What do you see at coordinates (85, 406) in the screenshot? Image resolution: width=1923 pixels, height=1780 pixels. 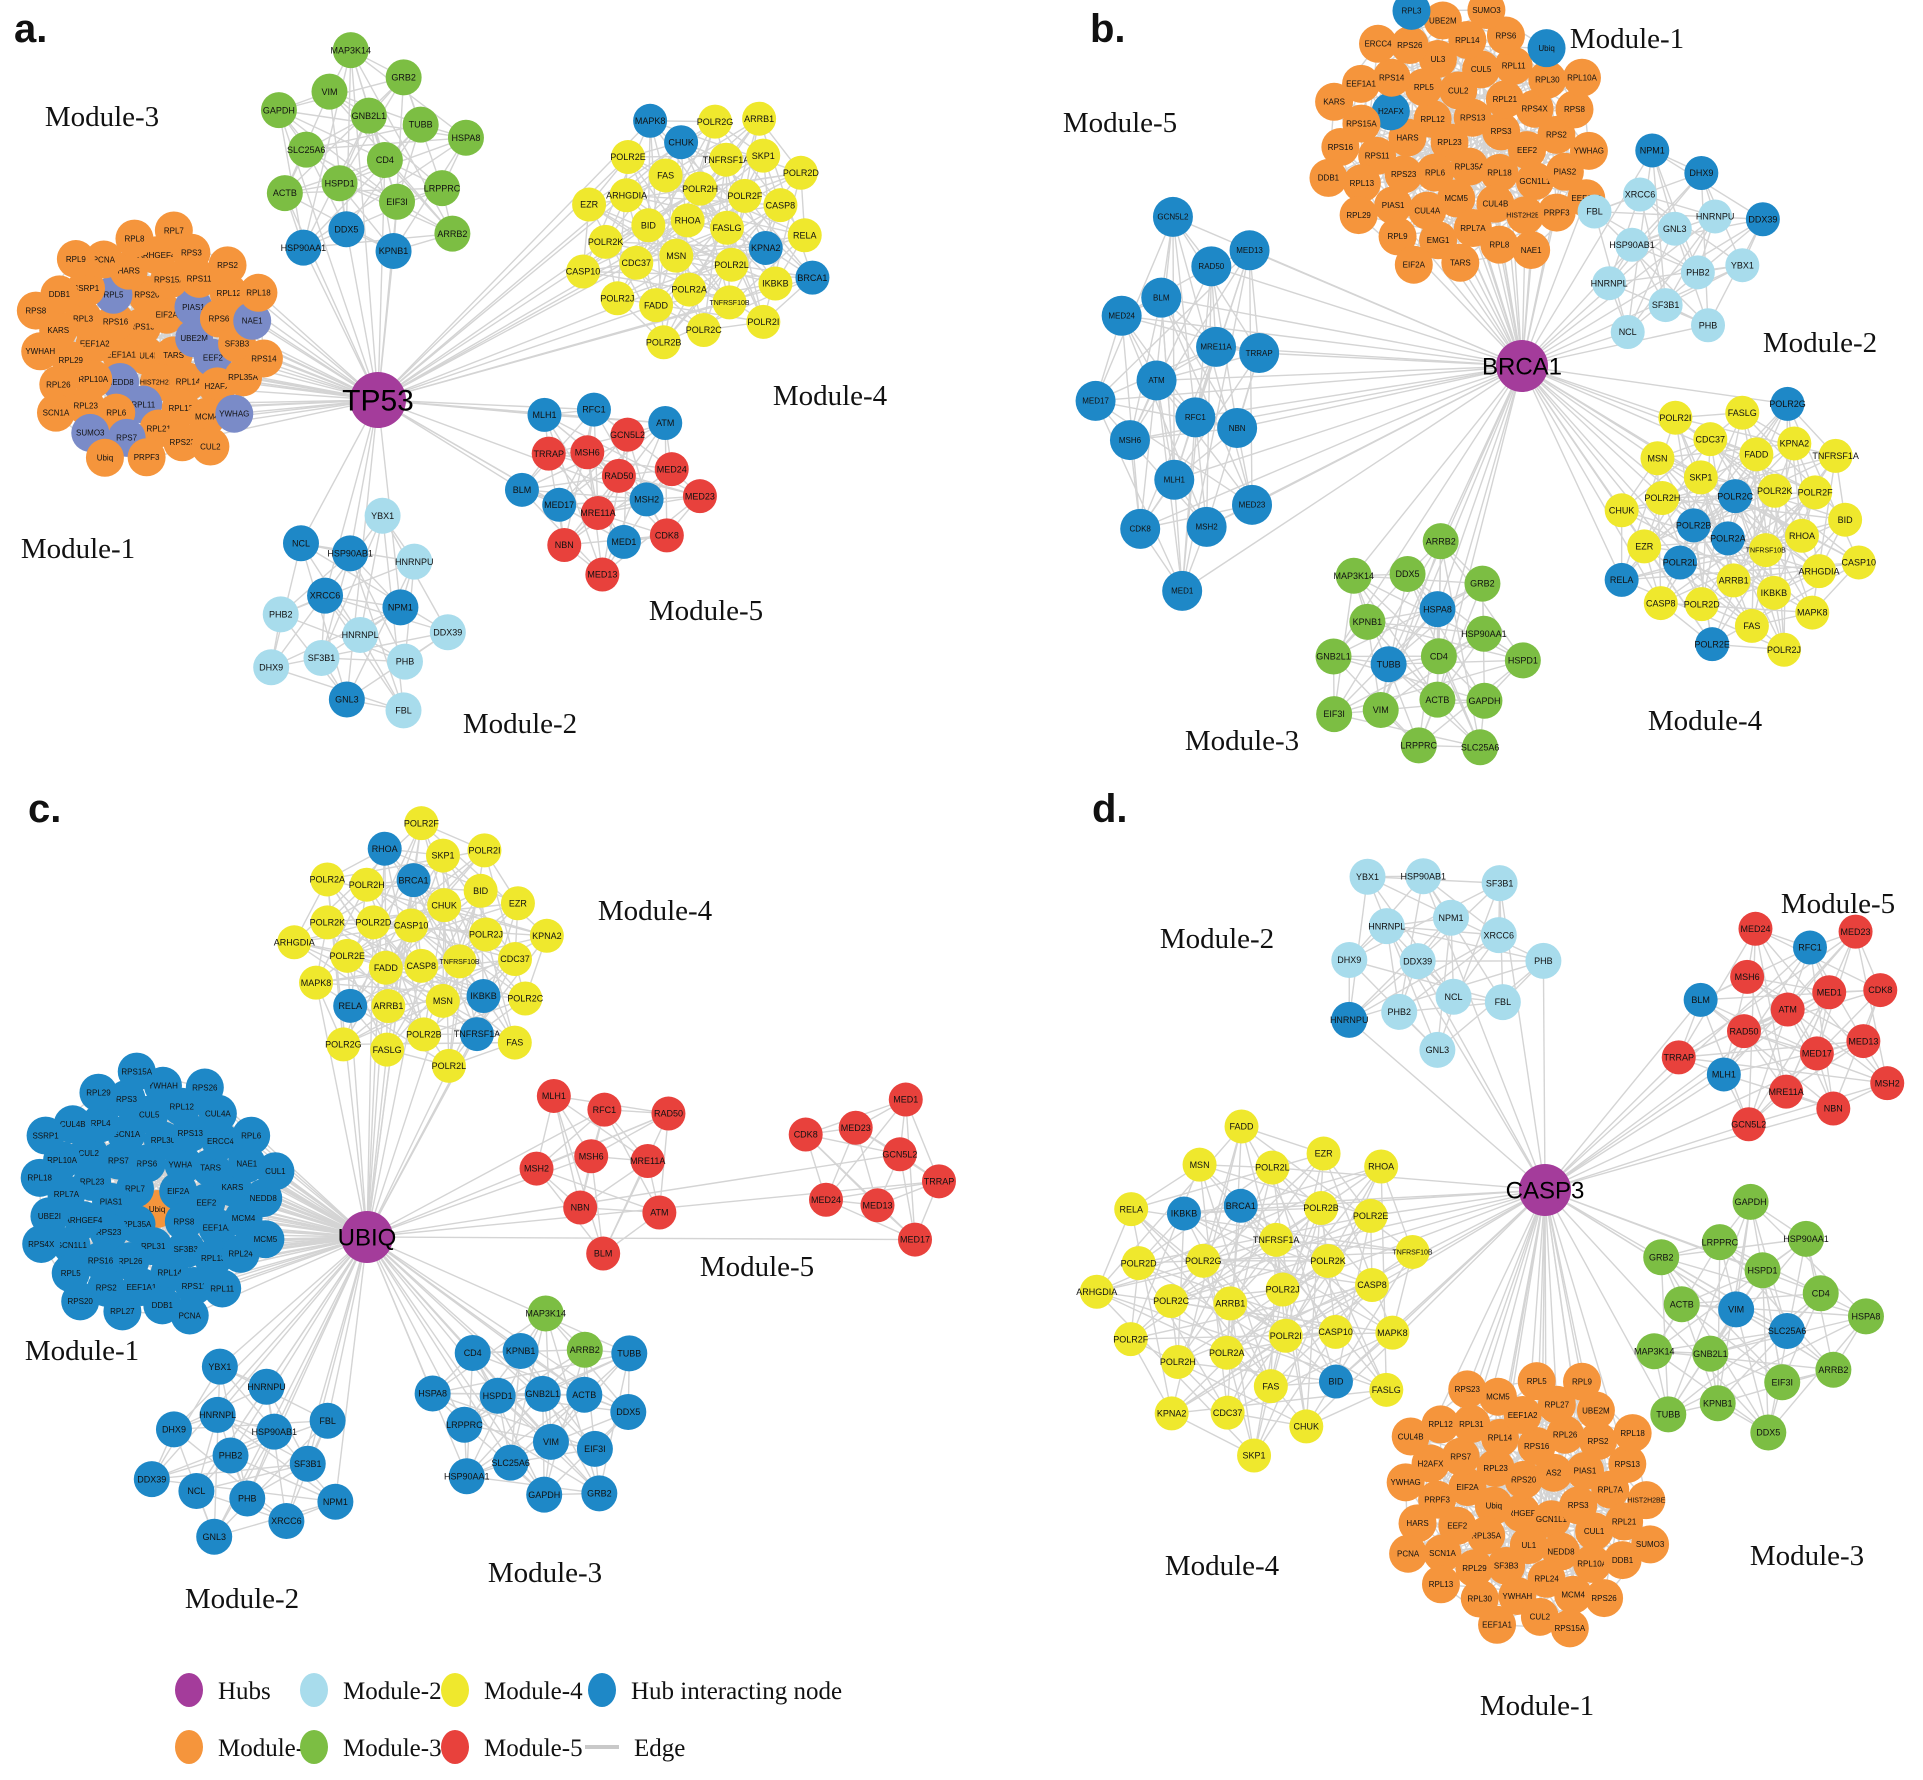 I see `node-label-RPL23: RPL23` at bounding box center [85, 406].